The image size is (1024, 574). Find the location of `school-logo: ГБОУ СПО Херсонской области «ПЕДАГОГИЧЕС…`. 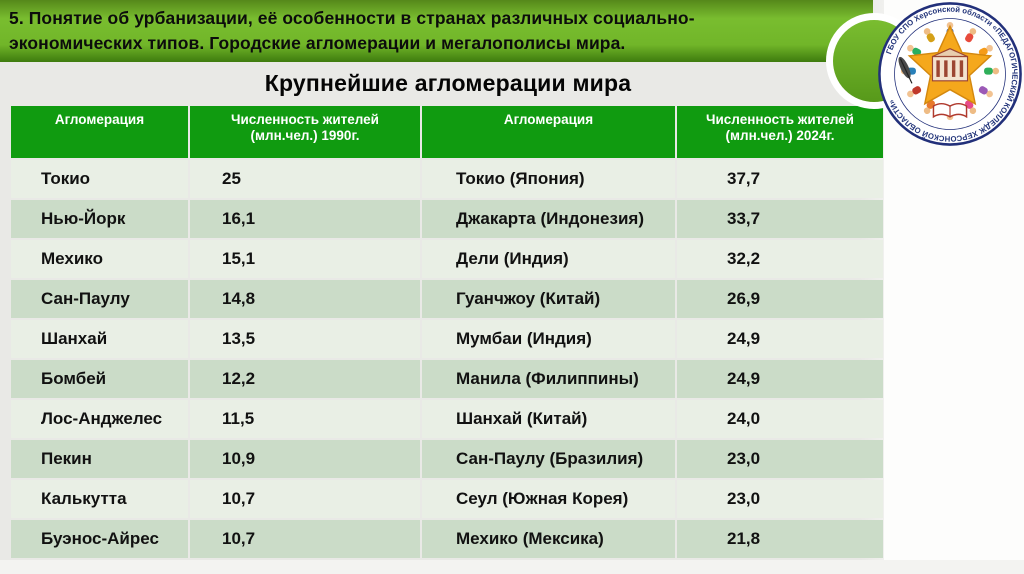

school-logo: ГБОУ СПО Херсонской области «ПЕДАГОГИЧЕС… is located at coordinates (950, 74).